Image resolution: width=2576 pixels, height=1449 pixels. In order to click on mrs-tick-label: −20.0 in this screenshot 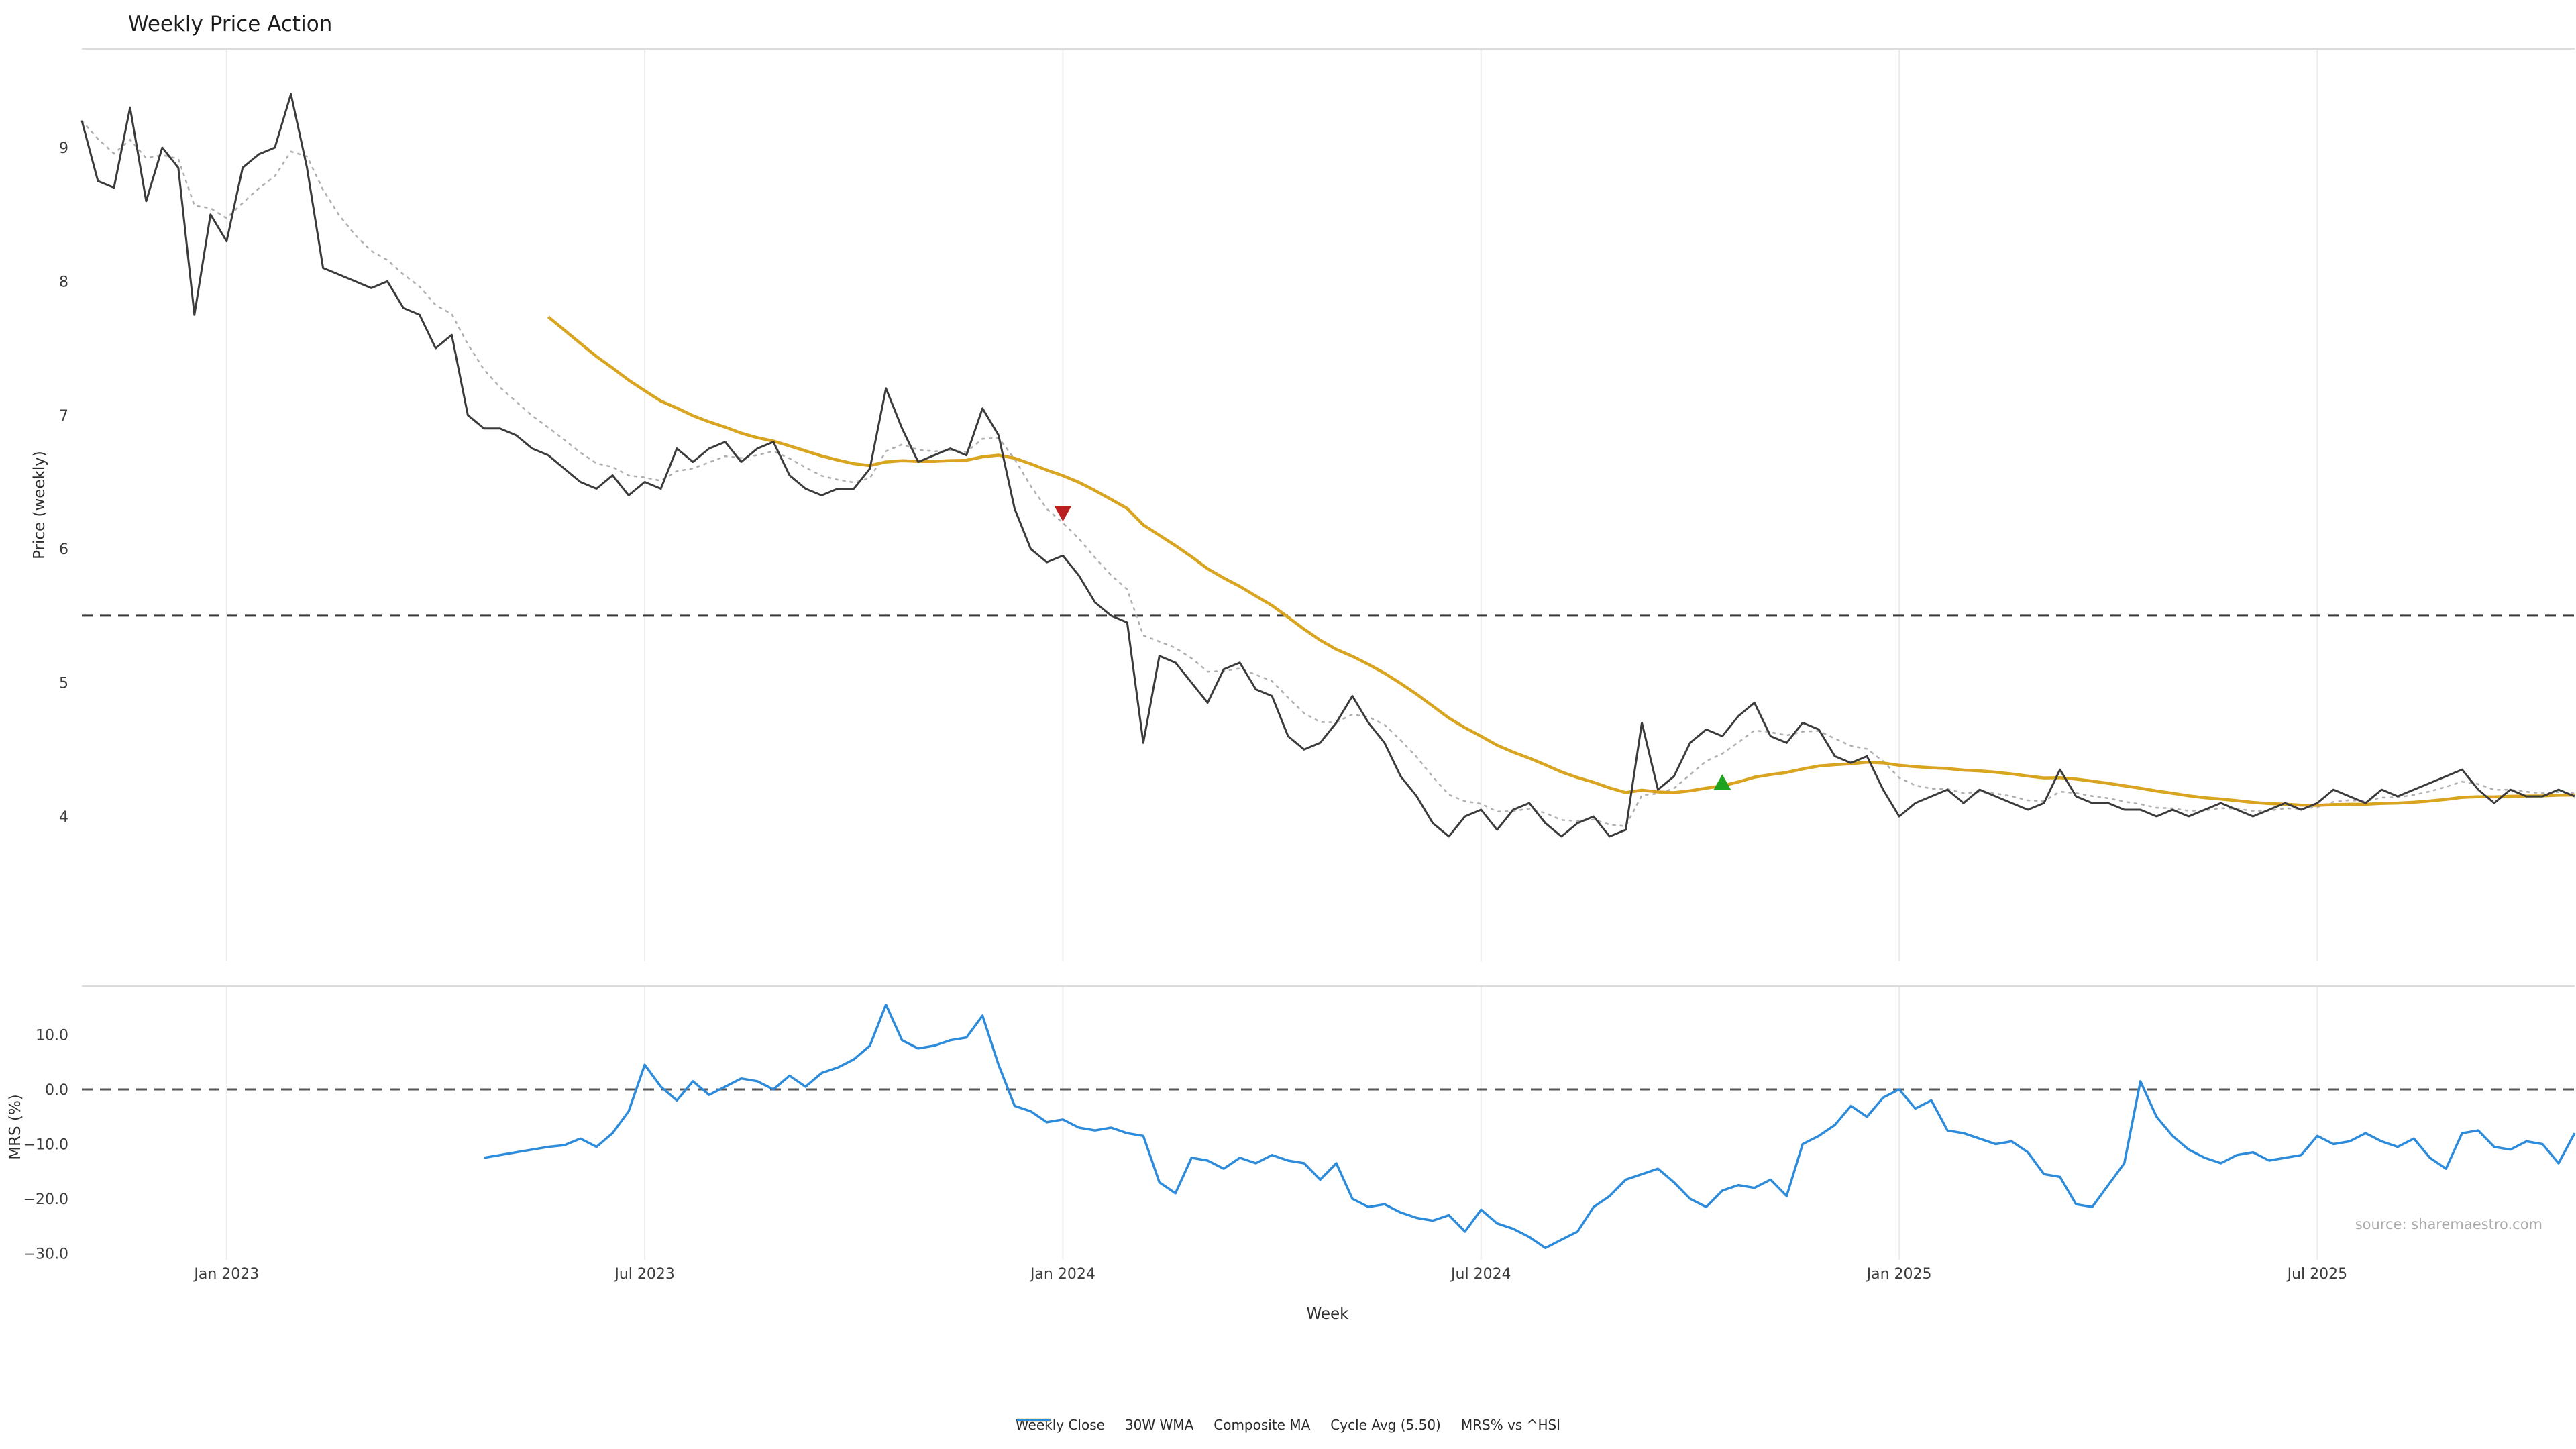, I will do `click(45, 1199)`.